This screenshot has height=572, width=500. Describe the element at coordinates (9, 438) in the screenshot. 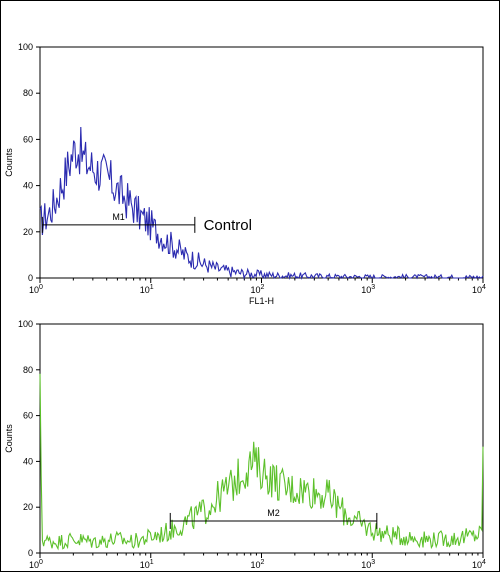

I see `y-axis-label-sample: Counts` at that location.